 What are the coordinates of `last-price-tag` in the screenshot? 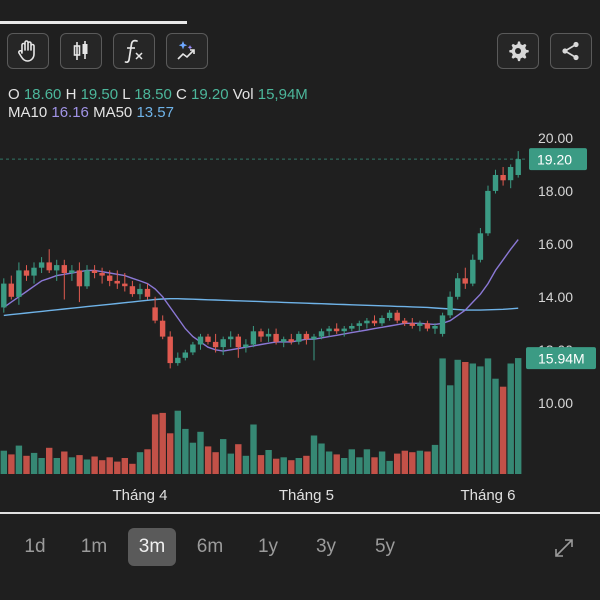 It's located at (558, 159).